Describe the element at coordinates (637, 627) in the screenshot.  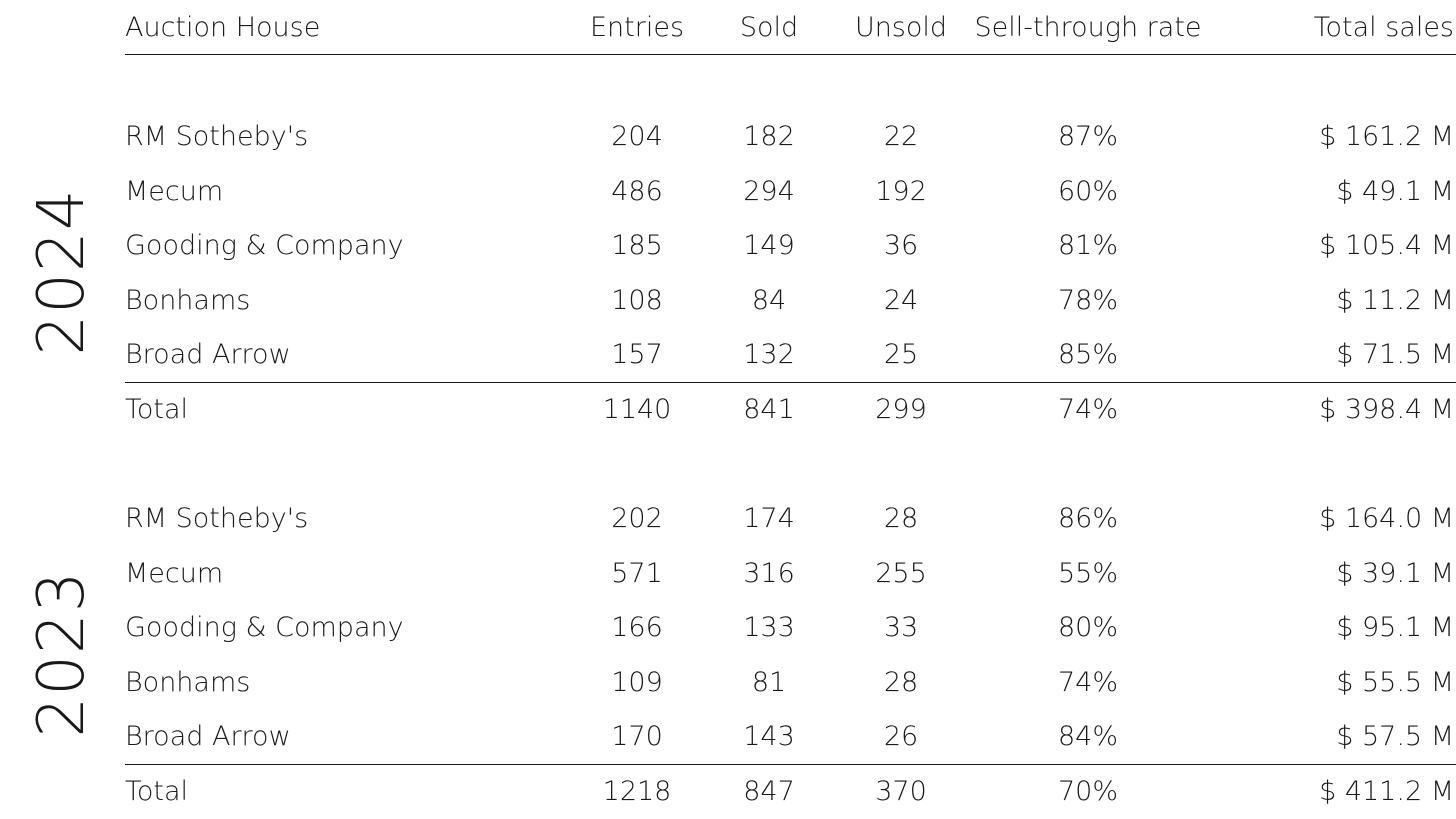
I see `row-entries: 166` at that location.